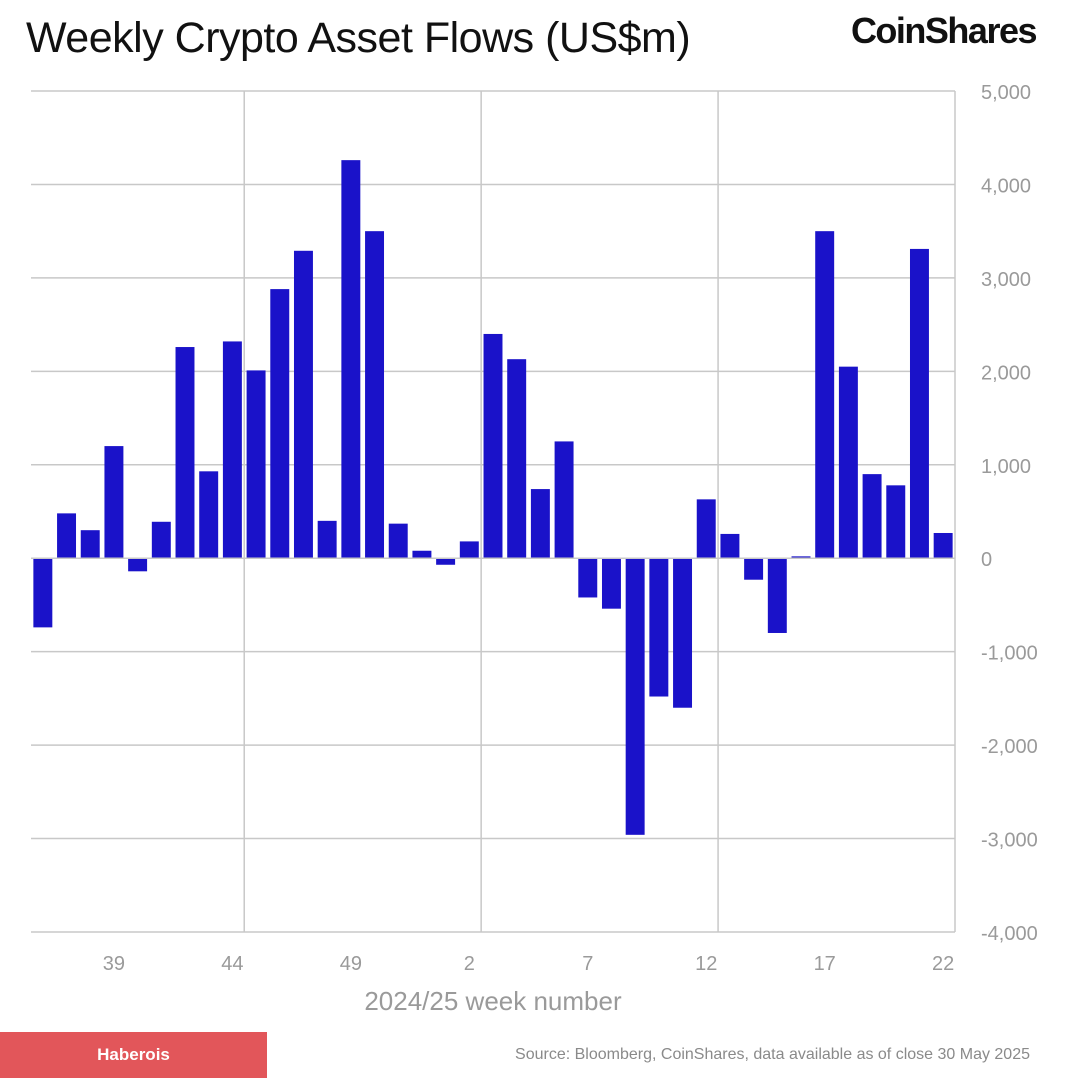 This screenshot has height=1080, width=1078. What do you see at coordinates (232, 964) in the screenshot?
I see `x-tick-label: 44` at bounding box center [232, 964].